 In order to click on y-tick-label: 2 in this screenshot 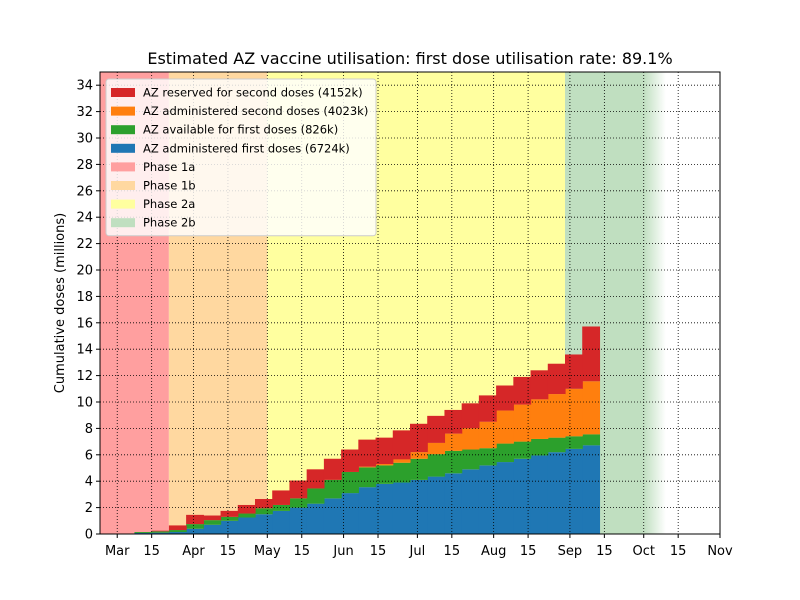, I will do `click(89, 508)`.